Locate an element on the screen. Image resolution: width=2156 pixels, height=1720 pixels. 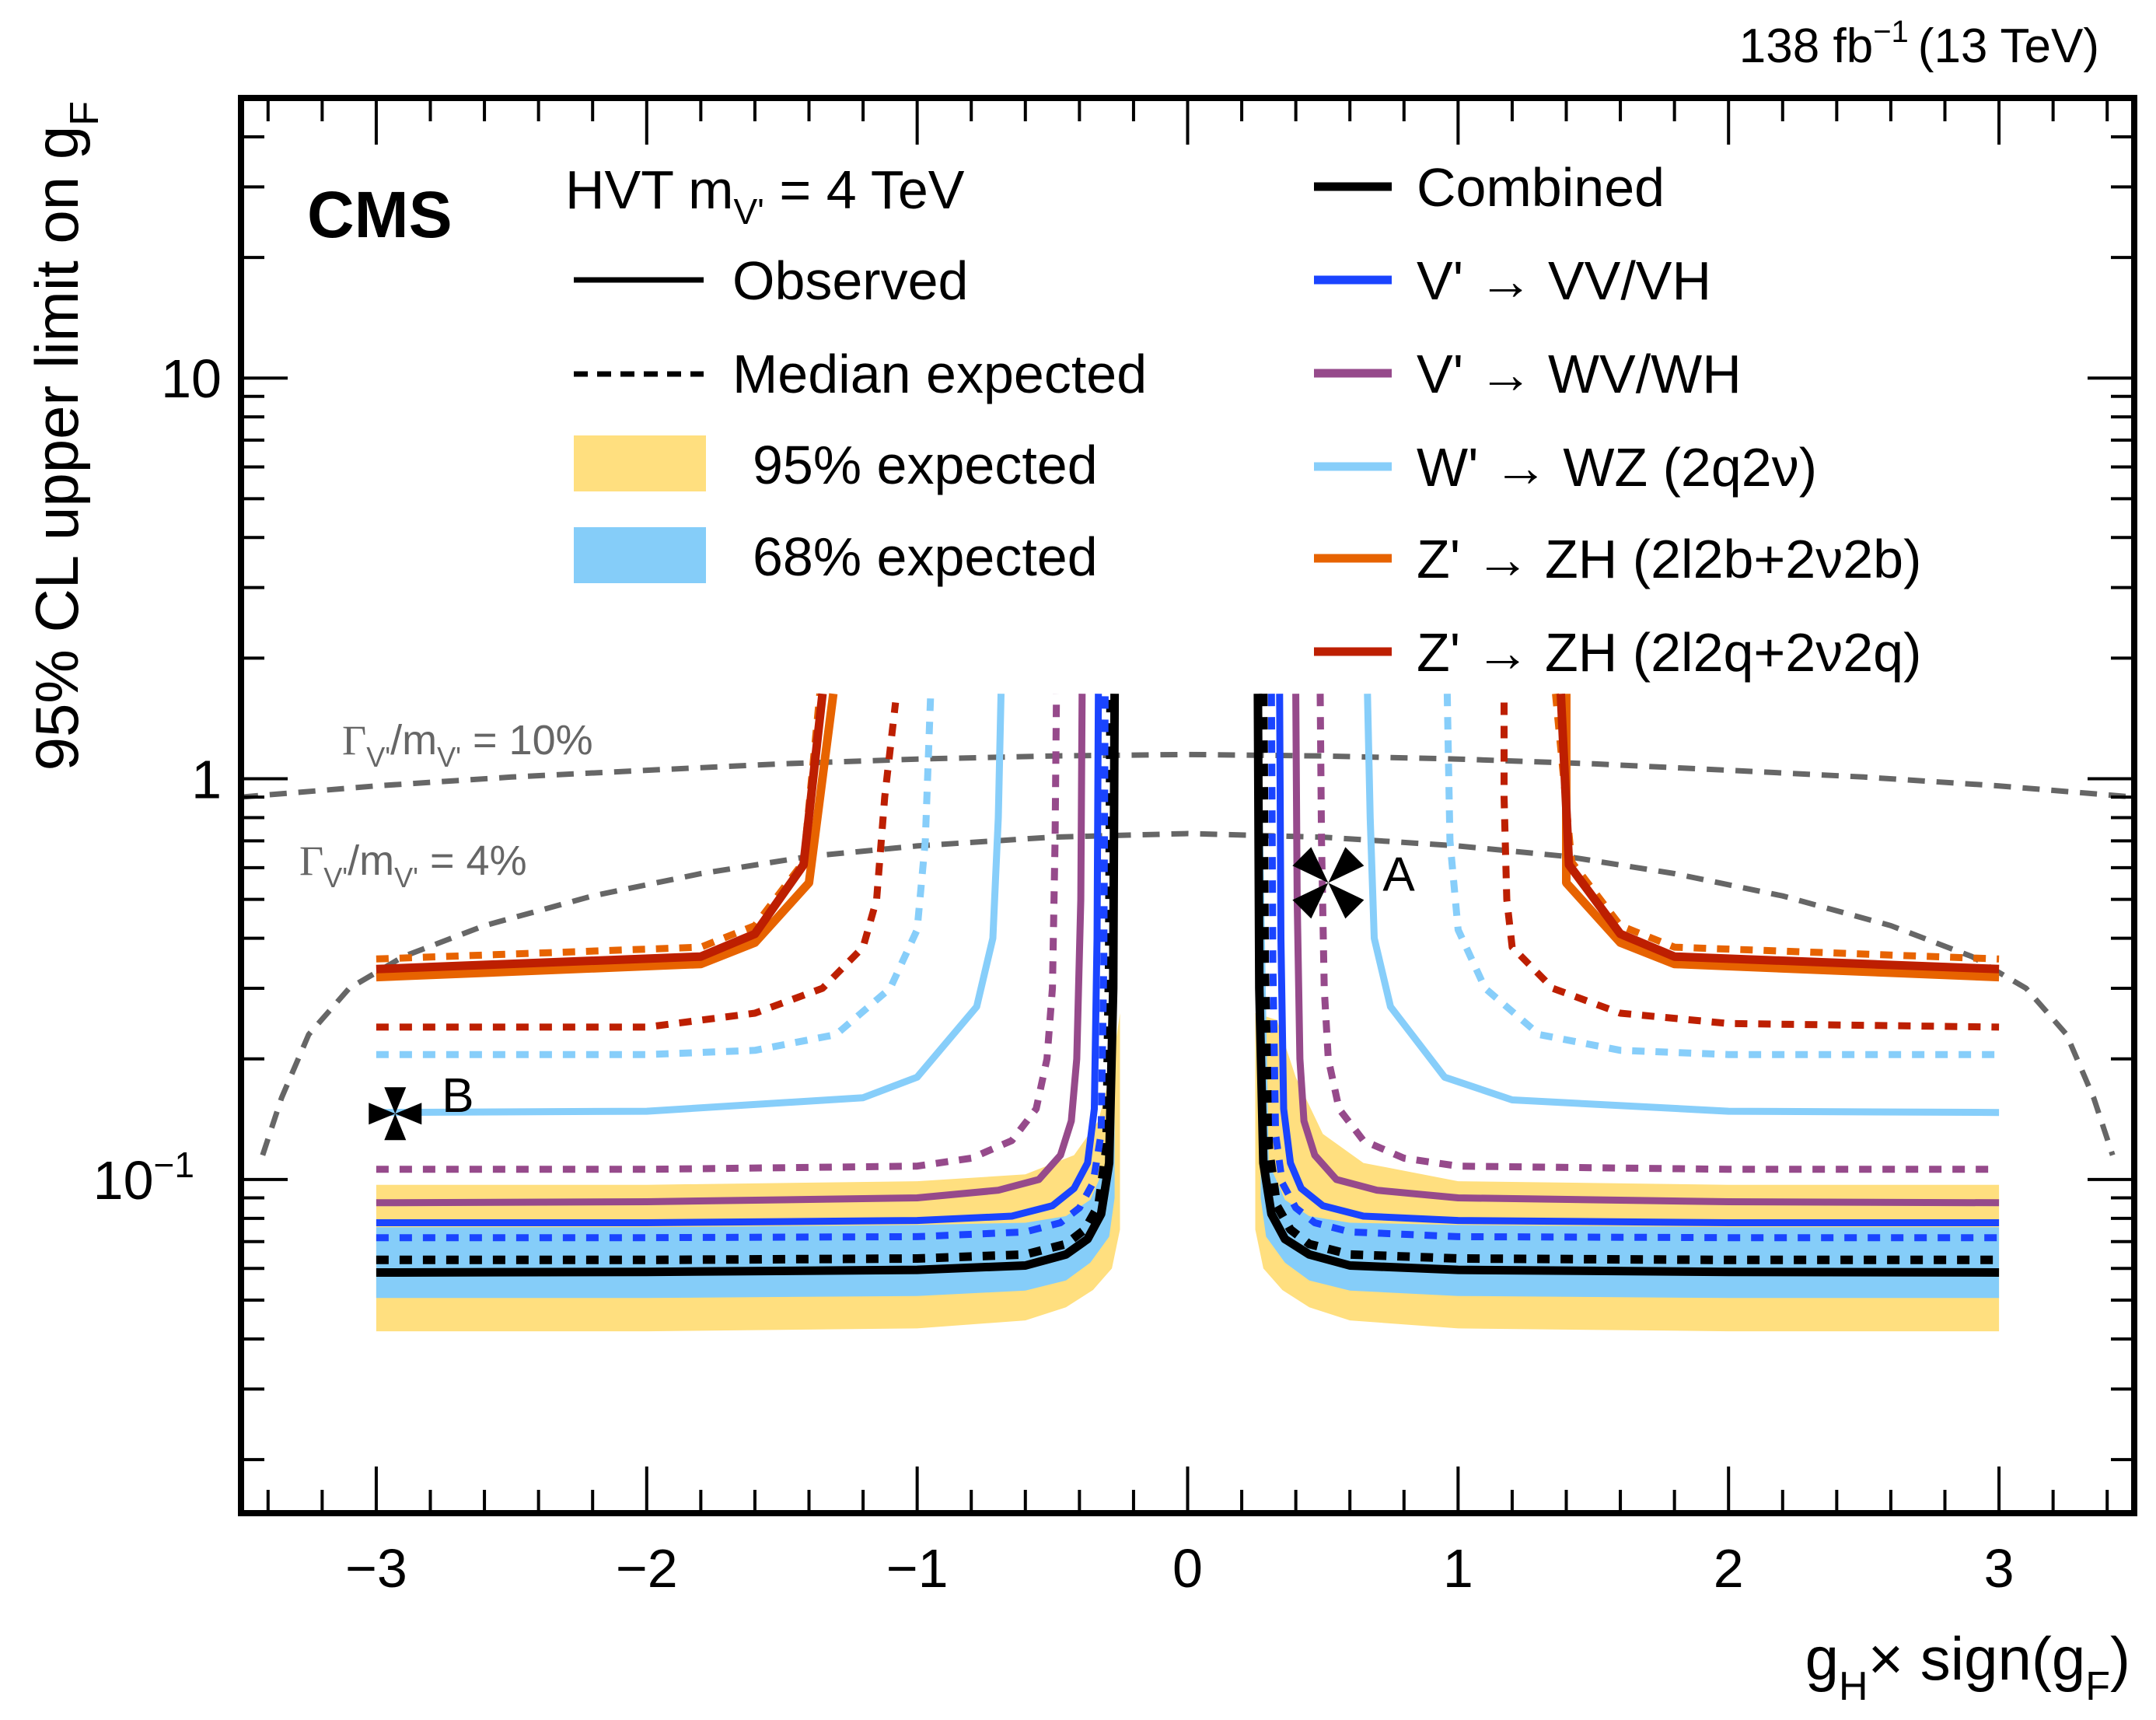
y-tick-label: 10 is located at coordinates (191, 378).